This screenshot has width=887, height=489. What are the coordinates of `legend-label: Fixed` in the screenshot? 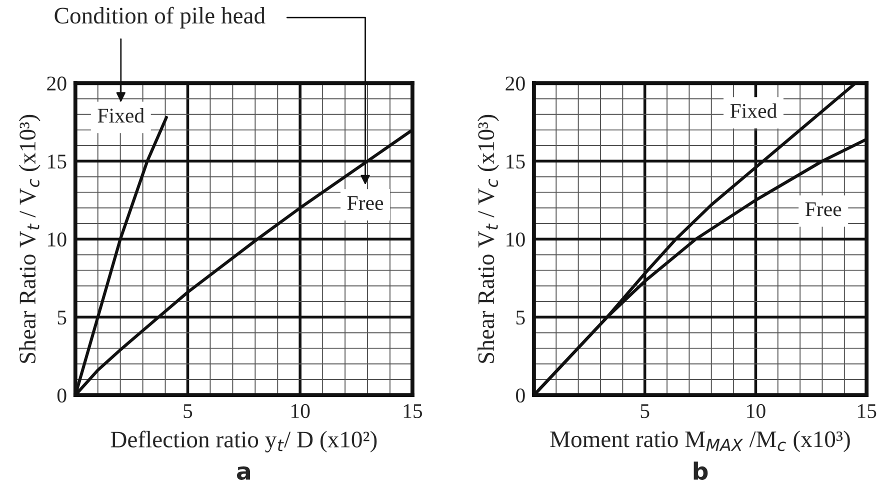 It's located at (121, 115).